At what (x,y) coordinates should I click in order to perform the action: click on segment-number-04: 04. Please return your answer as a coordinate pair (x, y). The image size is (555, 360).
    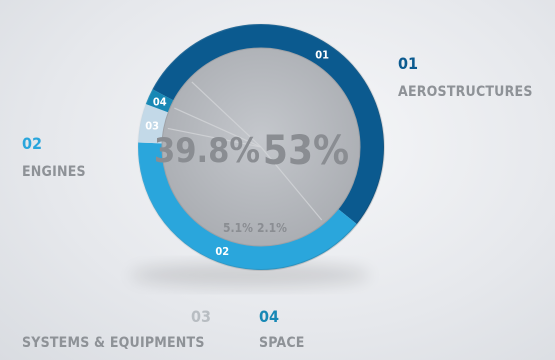
    Looking at the image, I should click on (160, 101).